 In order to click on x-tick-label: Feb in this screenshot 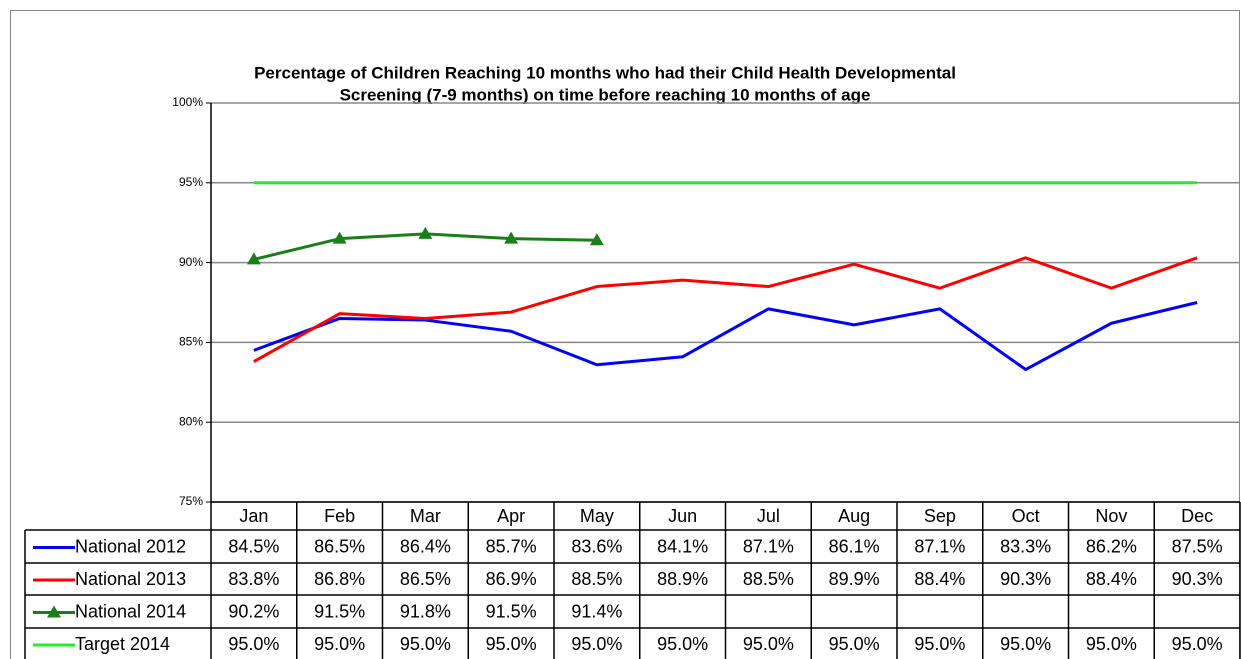, I will do `click(339, 516)`.